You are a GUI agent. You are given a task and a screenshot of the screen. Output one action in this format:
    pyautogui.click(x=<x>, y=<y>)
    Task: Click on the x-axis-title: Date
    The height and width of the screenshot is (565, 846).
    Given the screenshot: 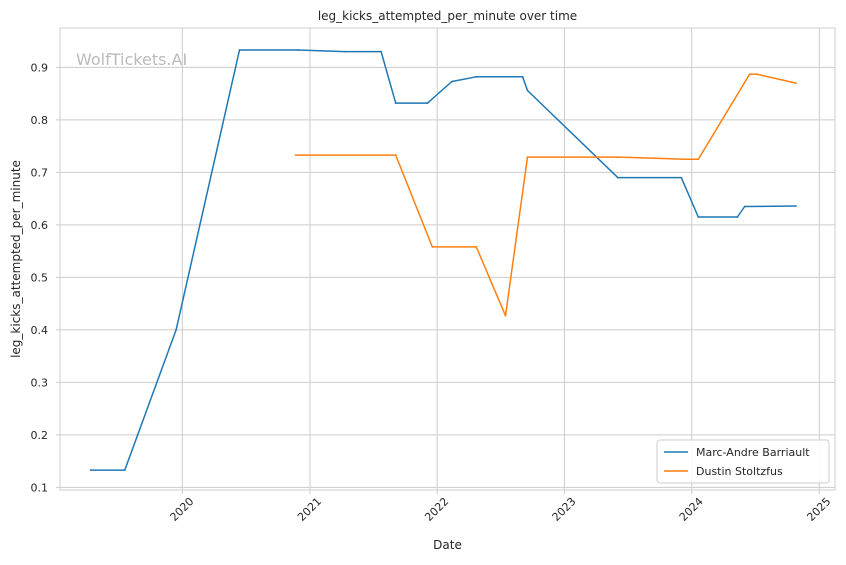 What is the action you would take?
    pyautogui.click(x=447, y=545)
    